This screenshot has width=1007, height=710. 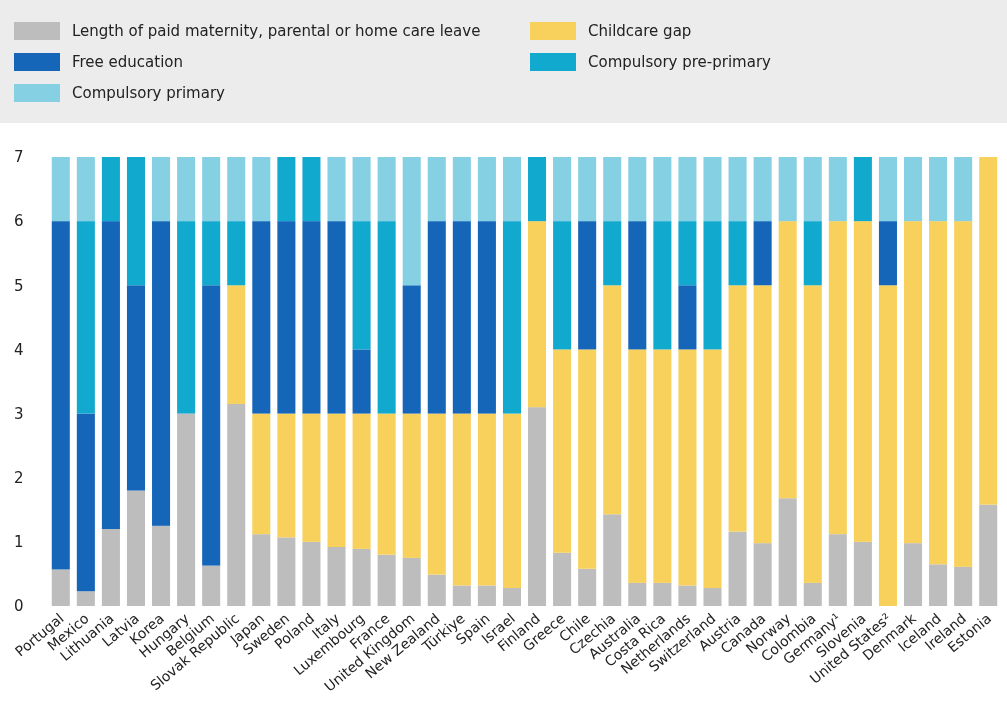 What do you see at coordinates (19, 157) in the screenshot?
I see `y-tick-label: 7` at bounding box center [19, 157].